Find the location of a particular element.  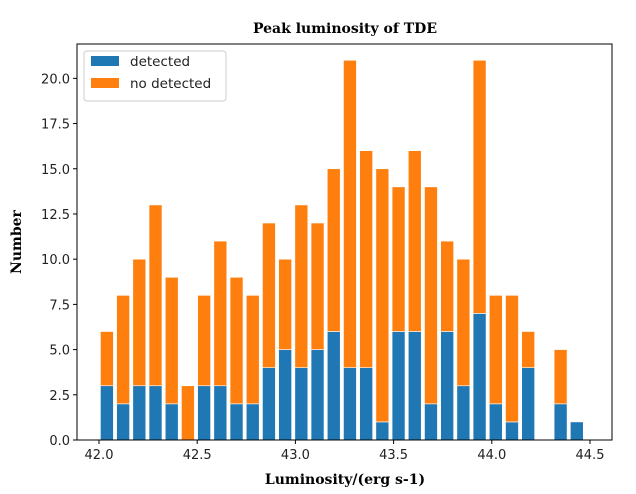

y-tick-label: 5.0 is located at coordinates (59, 351).